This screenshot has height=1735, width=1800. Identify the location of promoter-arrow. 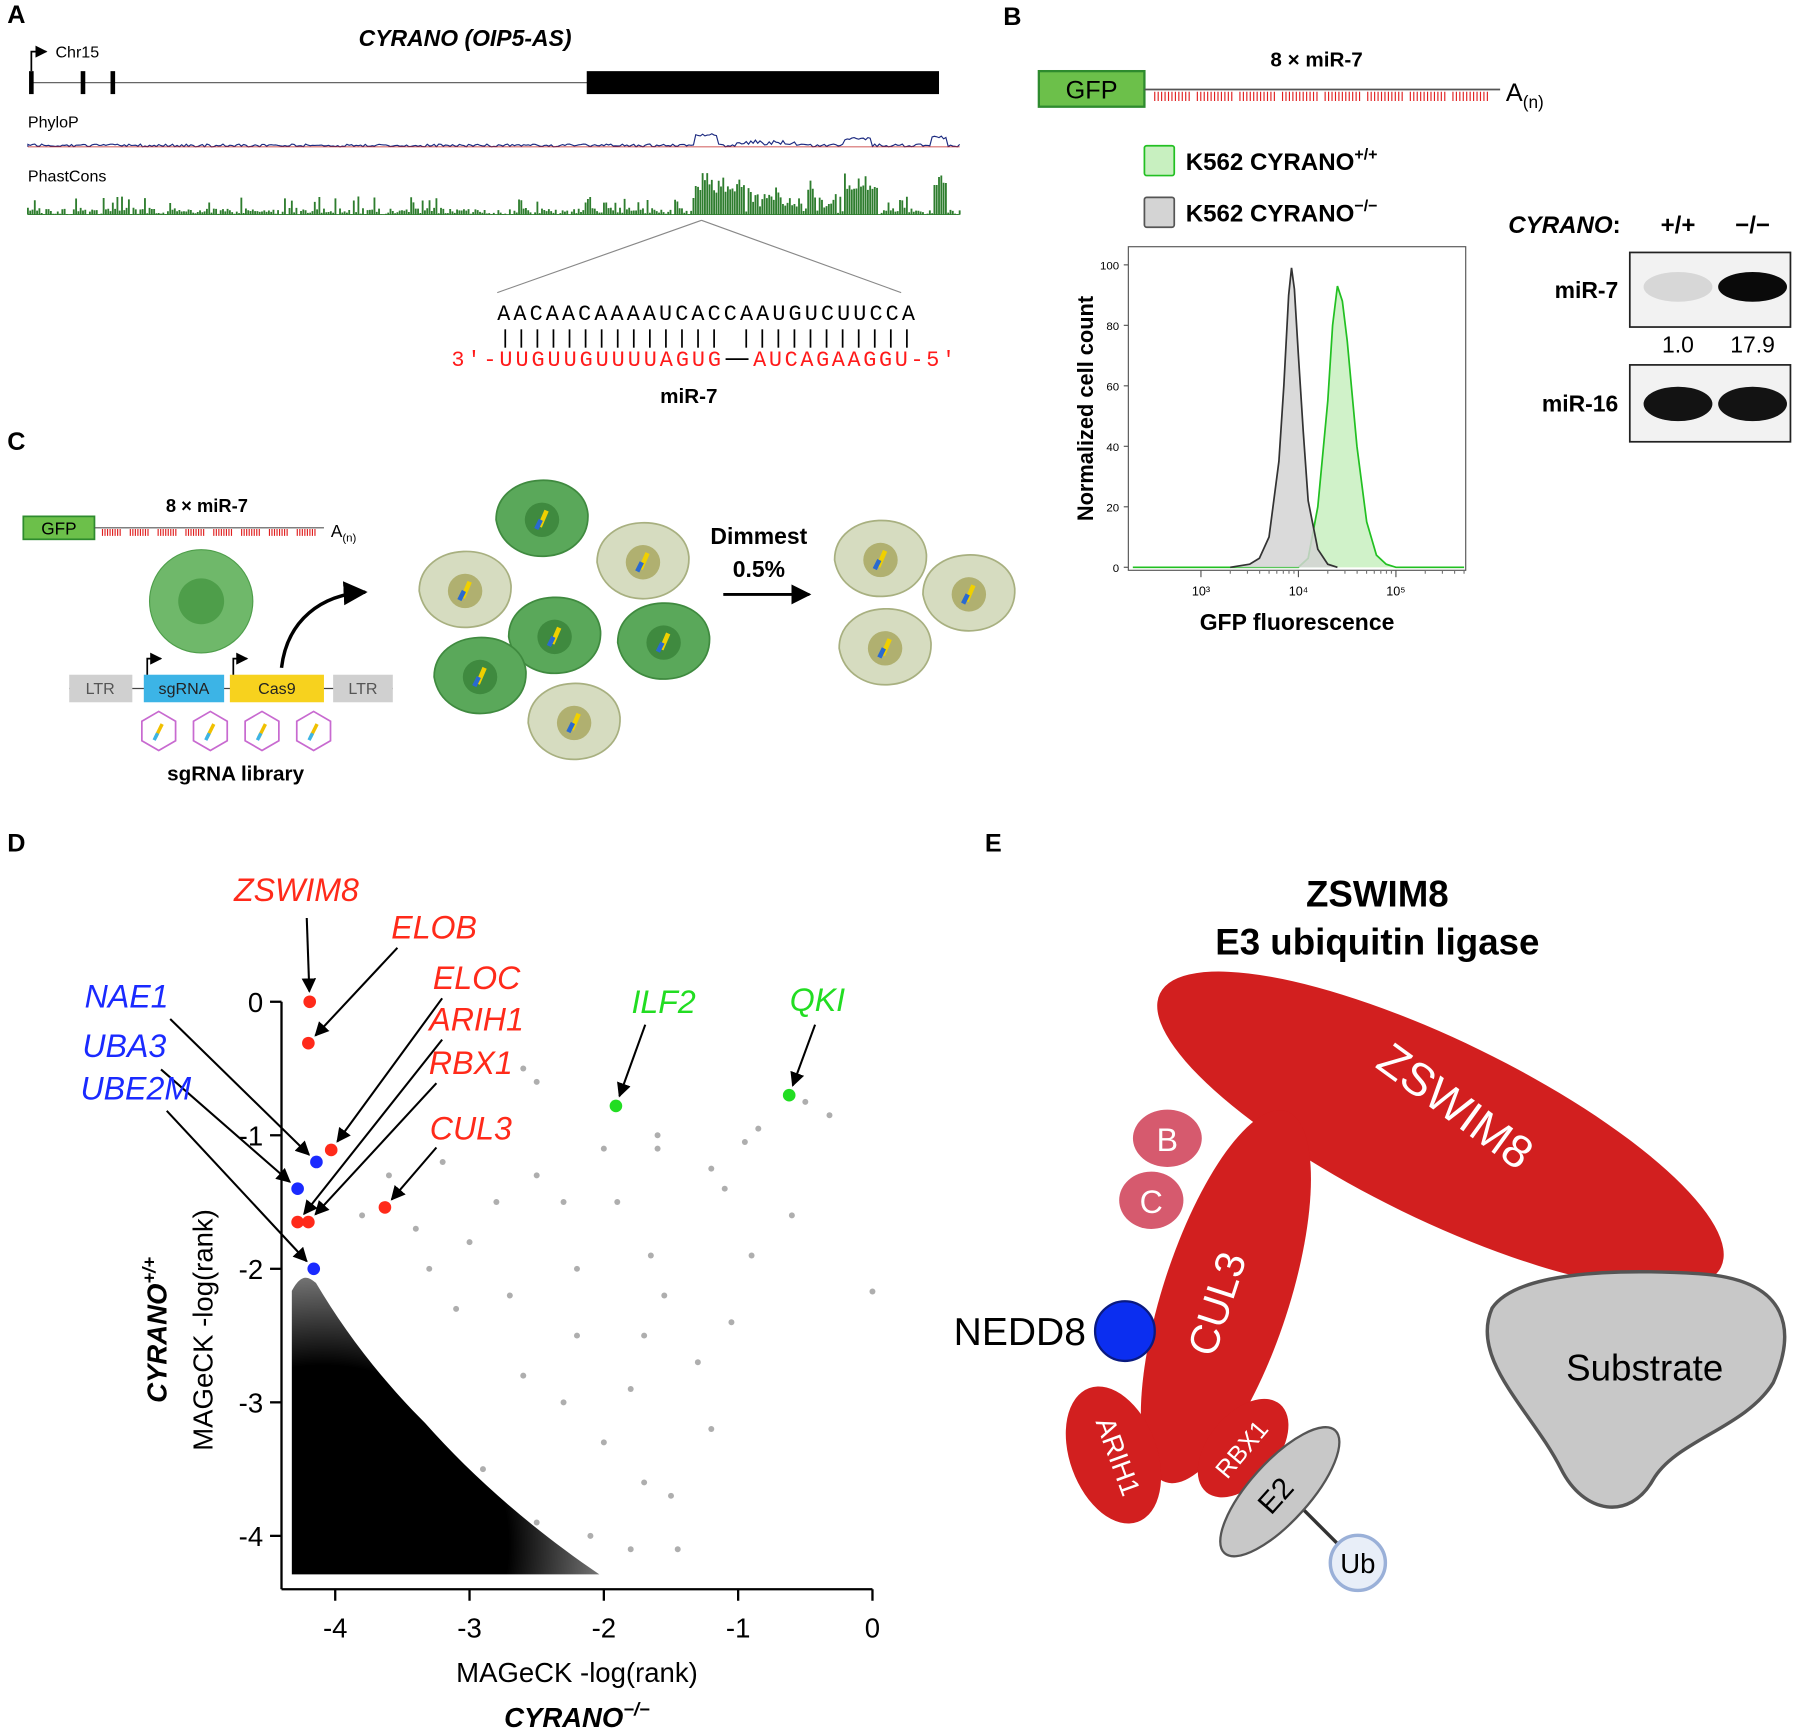
(240, 663).